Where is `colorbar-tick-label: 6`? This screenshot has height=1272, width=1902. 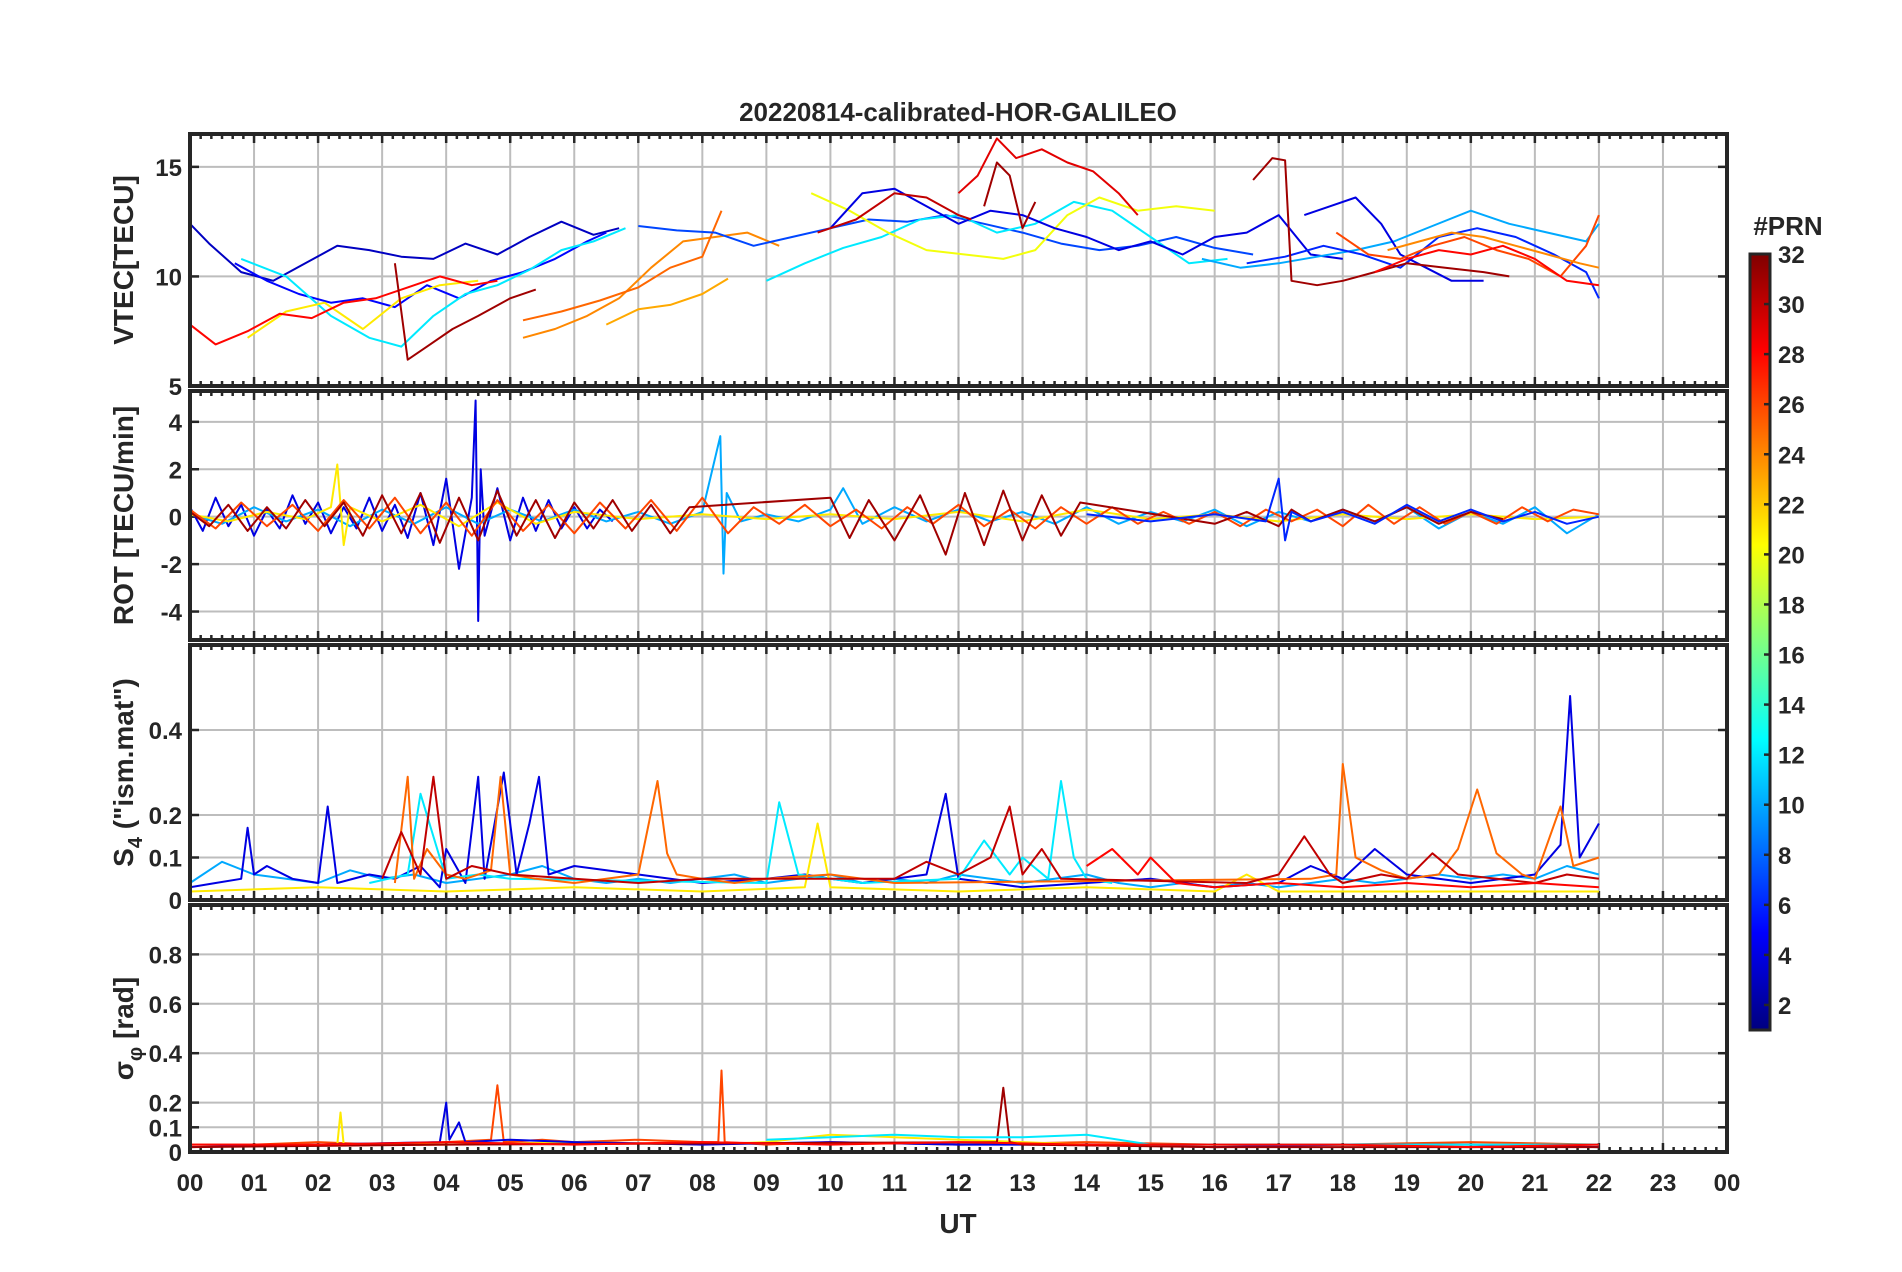
colorbar-tick-label: 6 is located at coordinates (1784, 906).